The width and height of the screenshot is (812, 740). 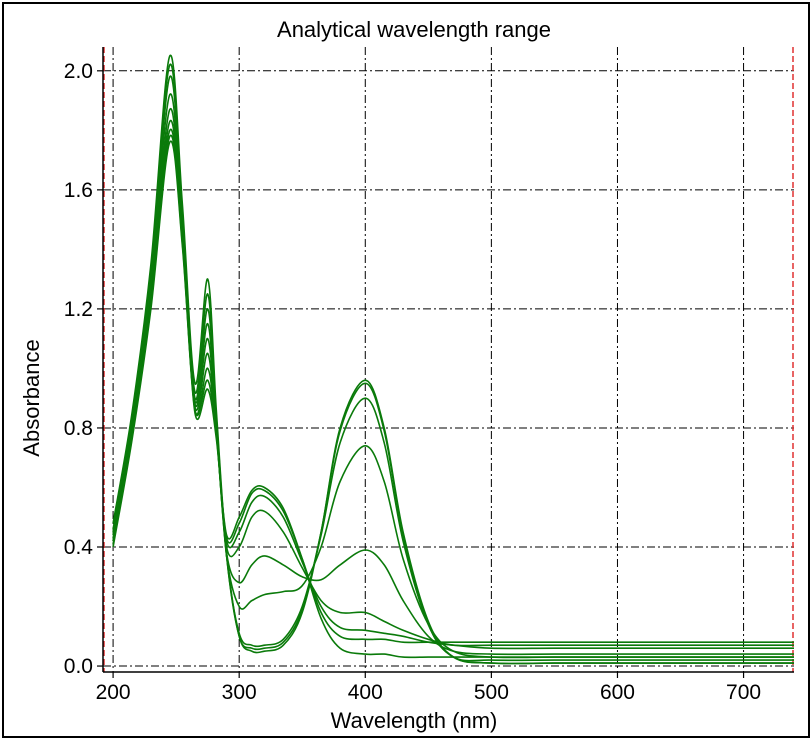 I want to click on y-tick-label-2: 0.8, so click(x=78, y=428).